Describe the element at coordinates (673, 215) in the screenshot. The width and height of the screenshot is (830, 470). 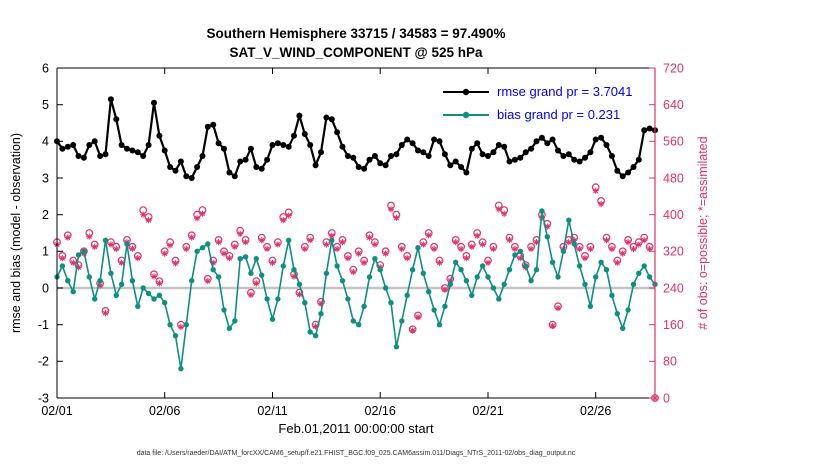
I see `svg-text: 400` at that location.